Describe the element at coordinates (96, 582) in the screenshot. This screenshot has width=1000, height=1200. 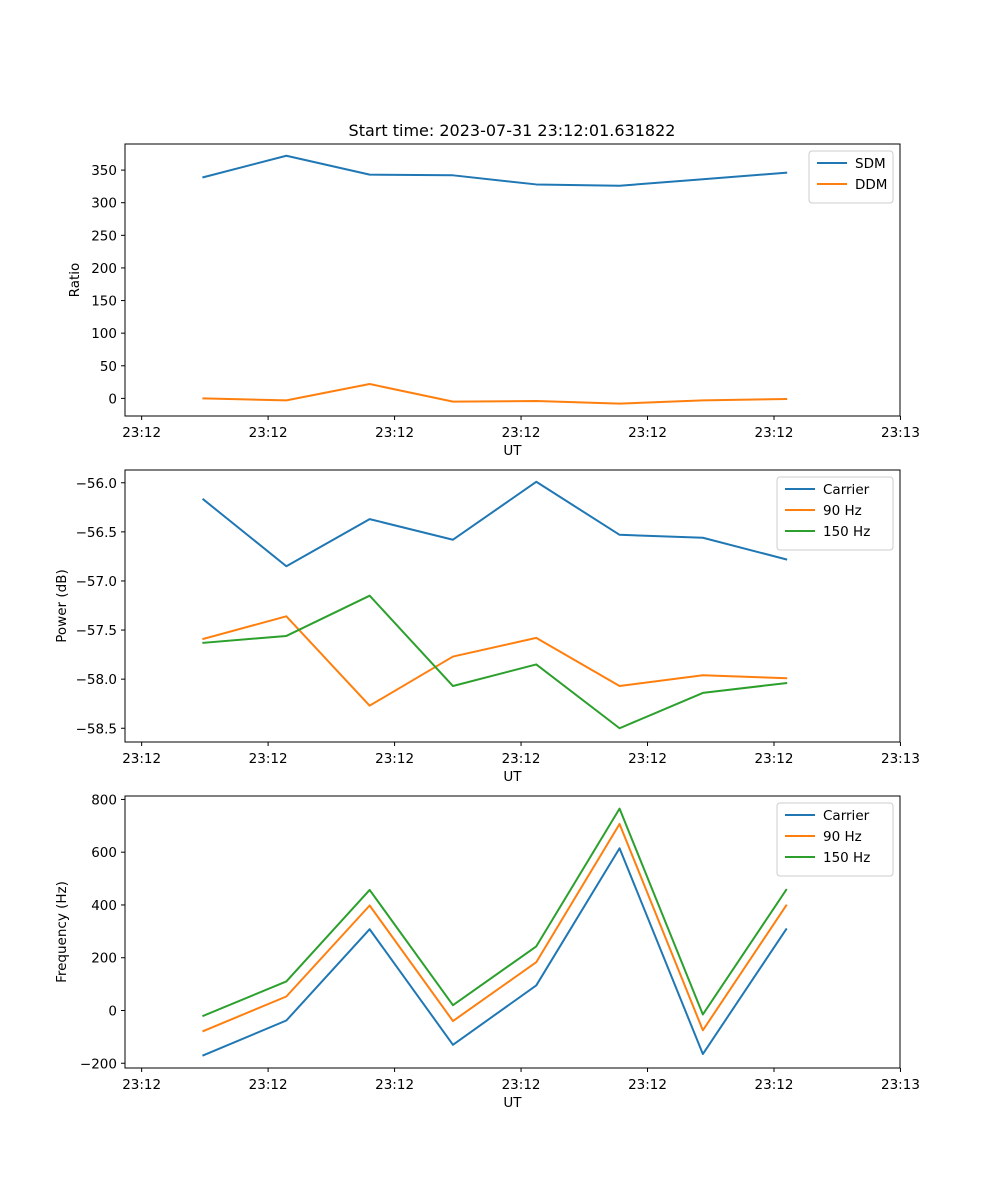
I see `y-tick-label: −57.0` at that location.